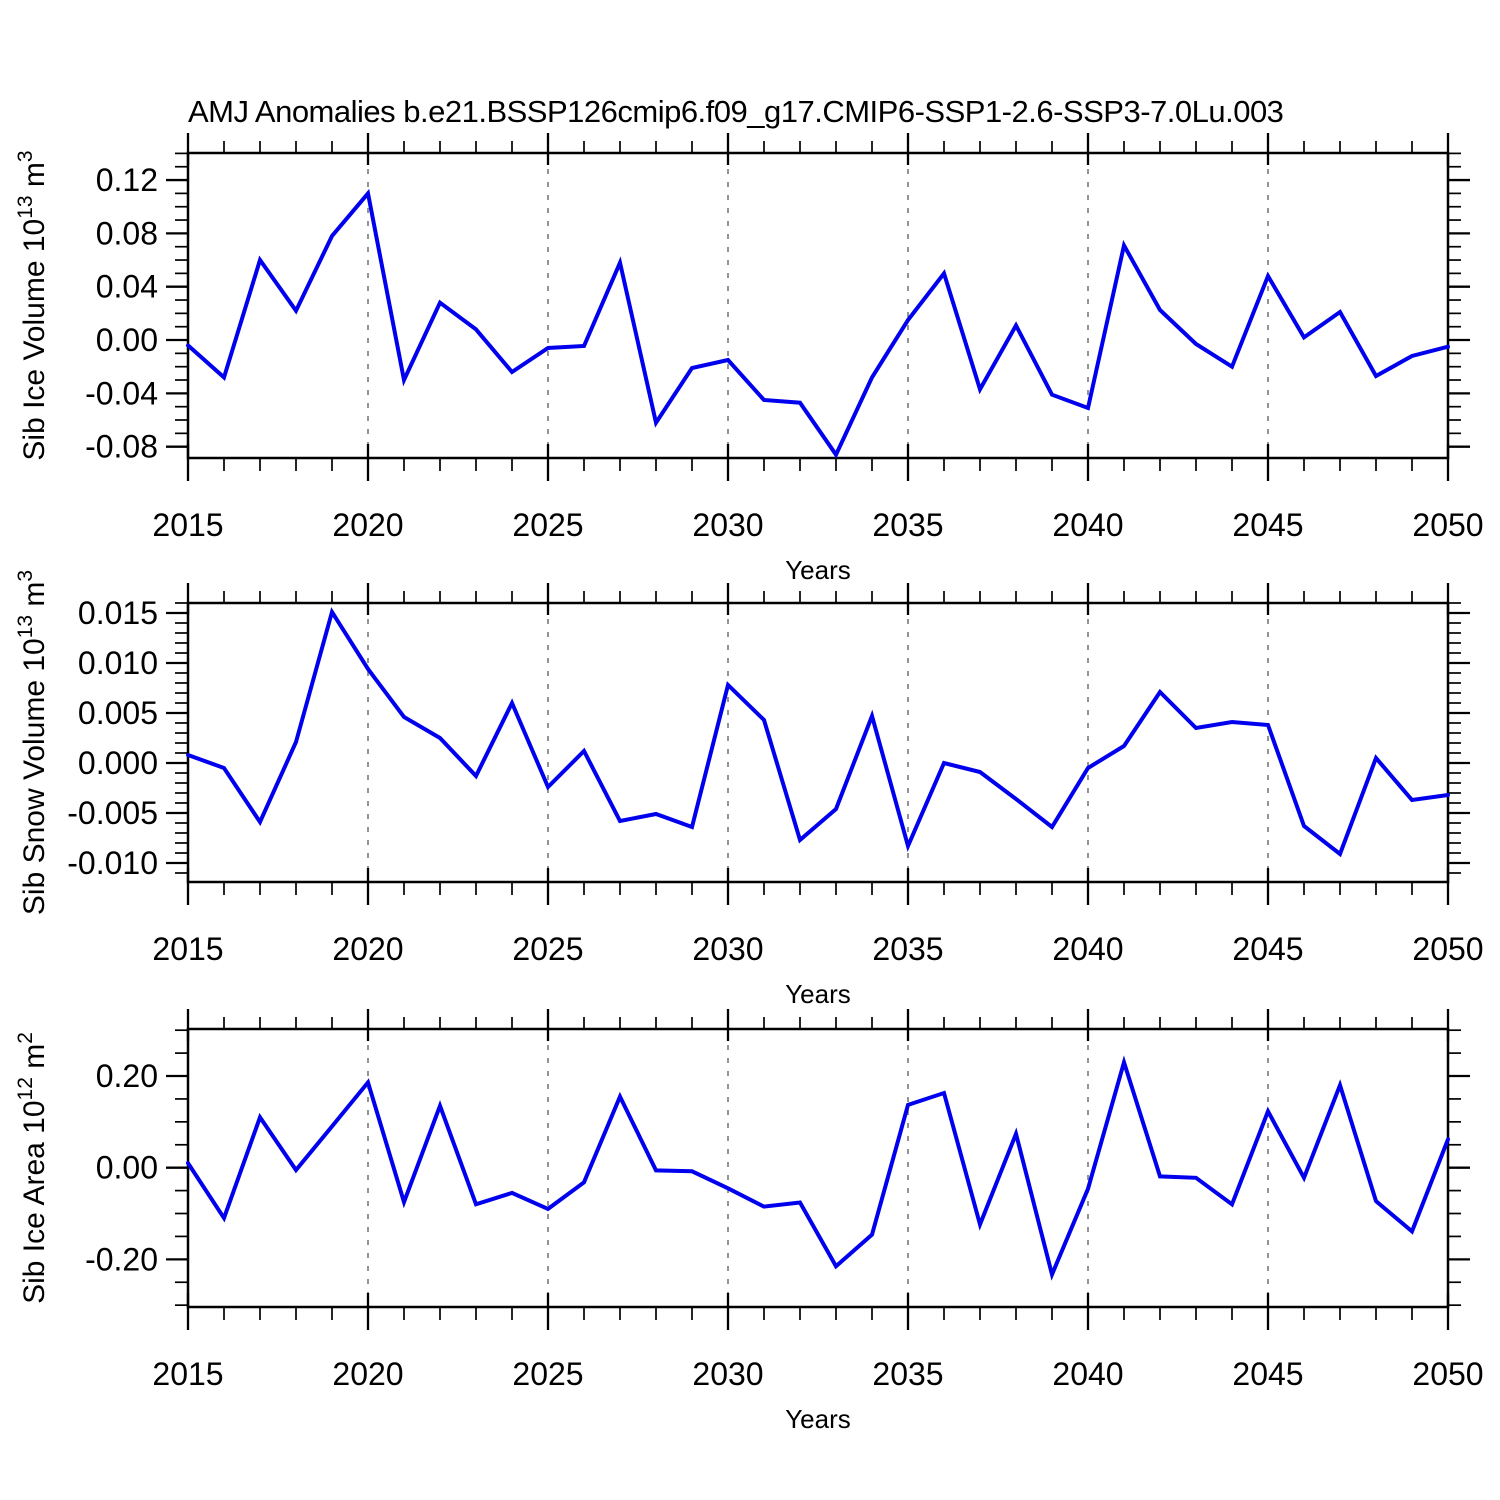  What do you see at coordinates (32, 305) in the screenshot?
I see `y-axis-title: Sib Ice Volume 1013 m3` at bounding box center [32, 305].